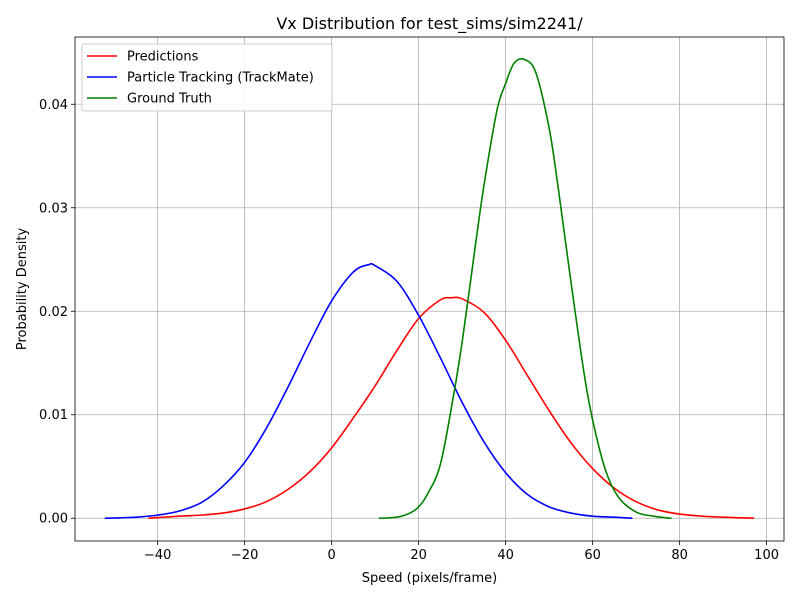  What do you see at coordinates (53, 519) in the screenshot?
I see `y-tick-label: 0.00` at bounding box center [53, 519].